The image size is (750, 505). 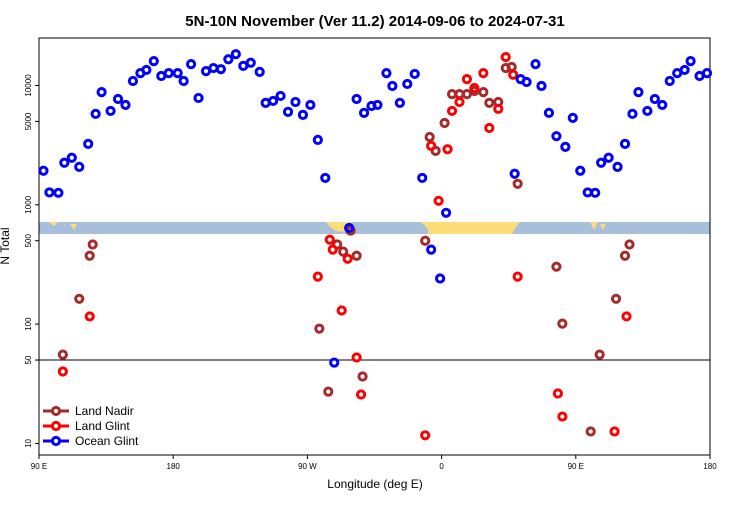 I want to click on y-tick-label: 500, so click(x=28, y=240).